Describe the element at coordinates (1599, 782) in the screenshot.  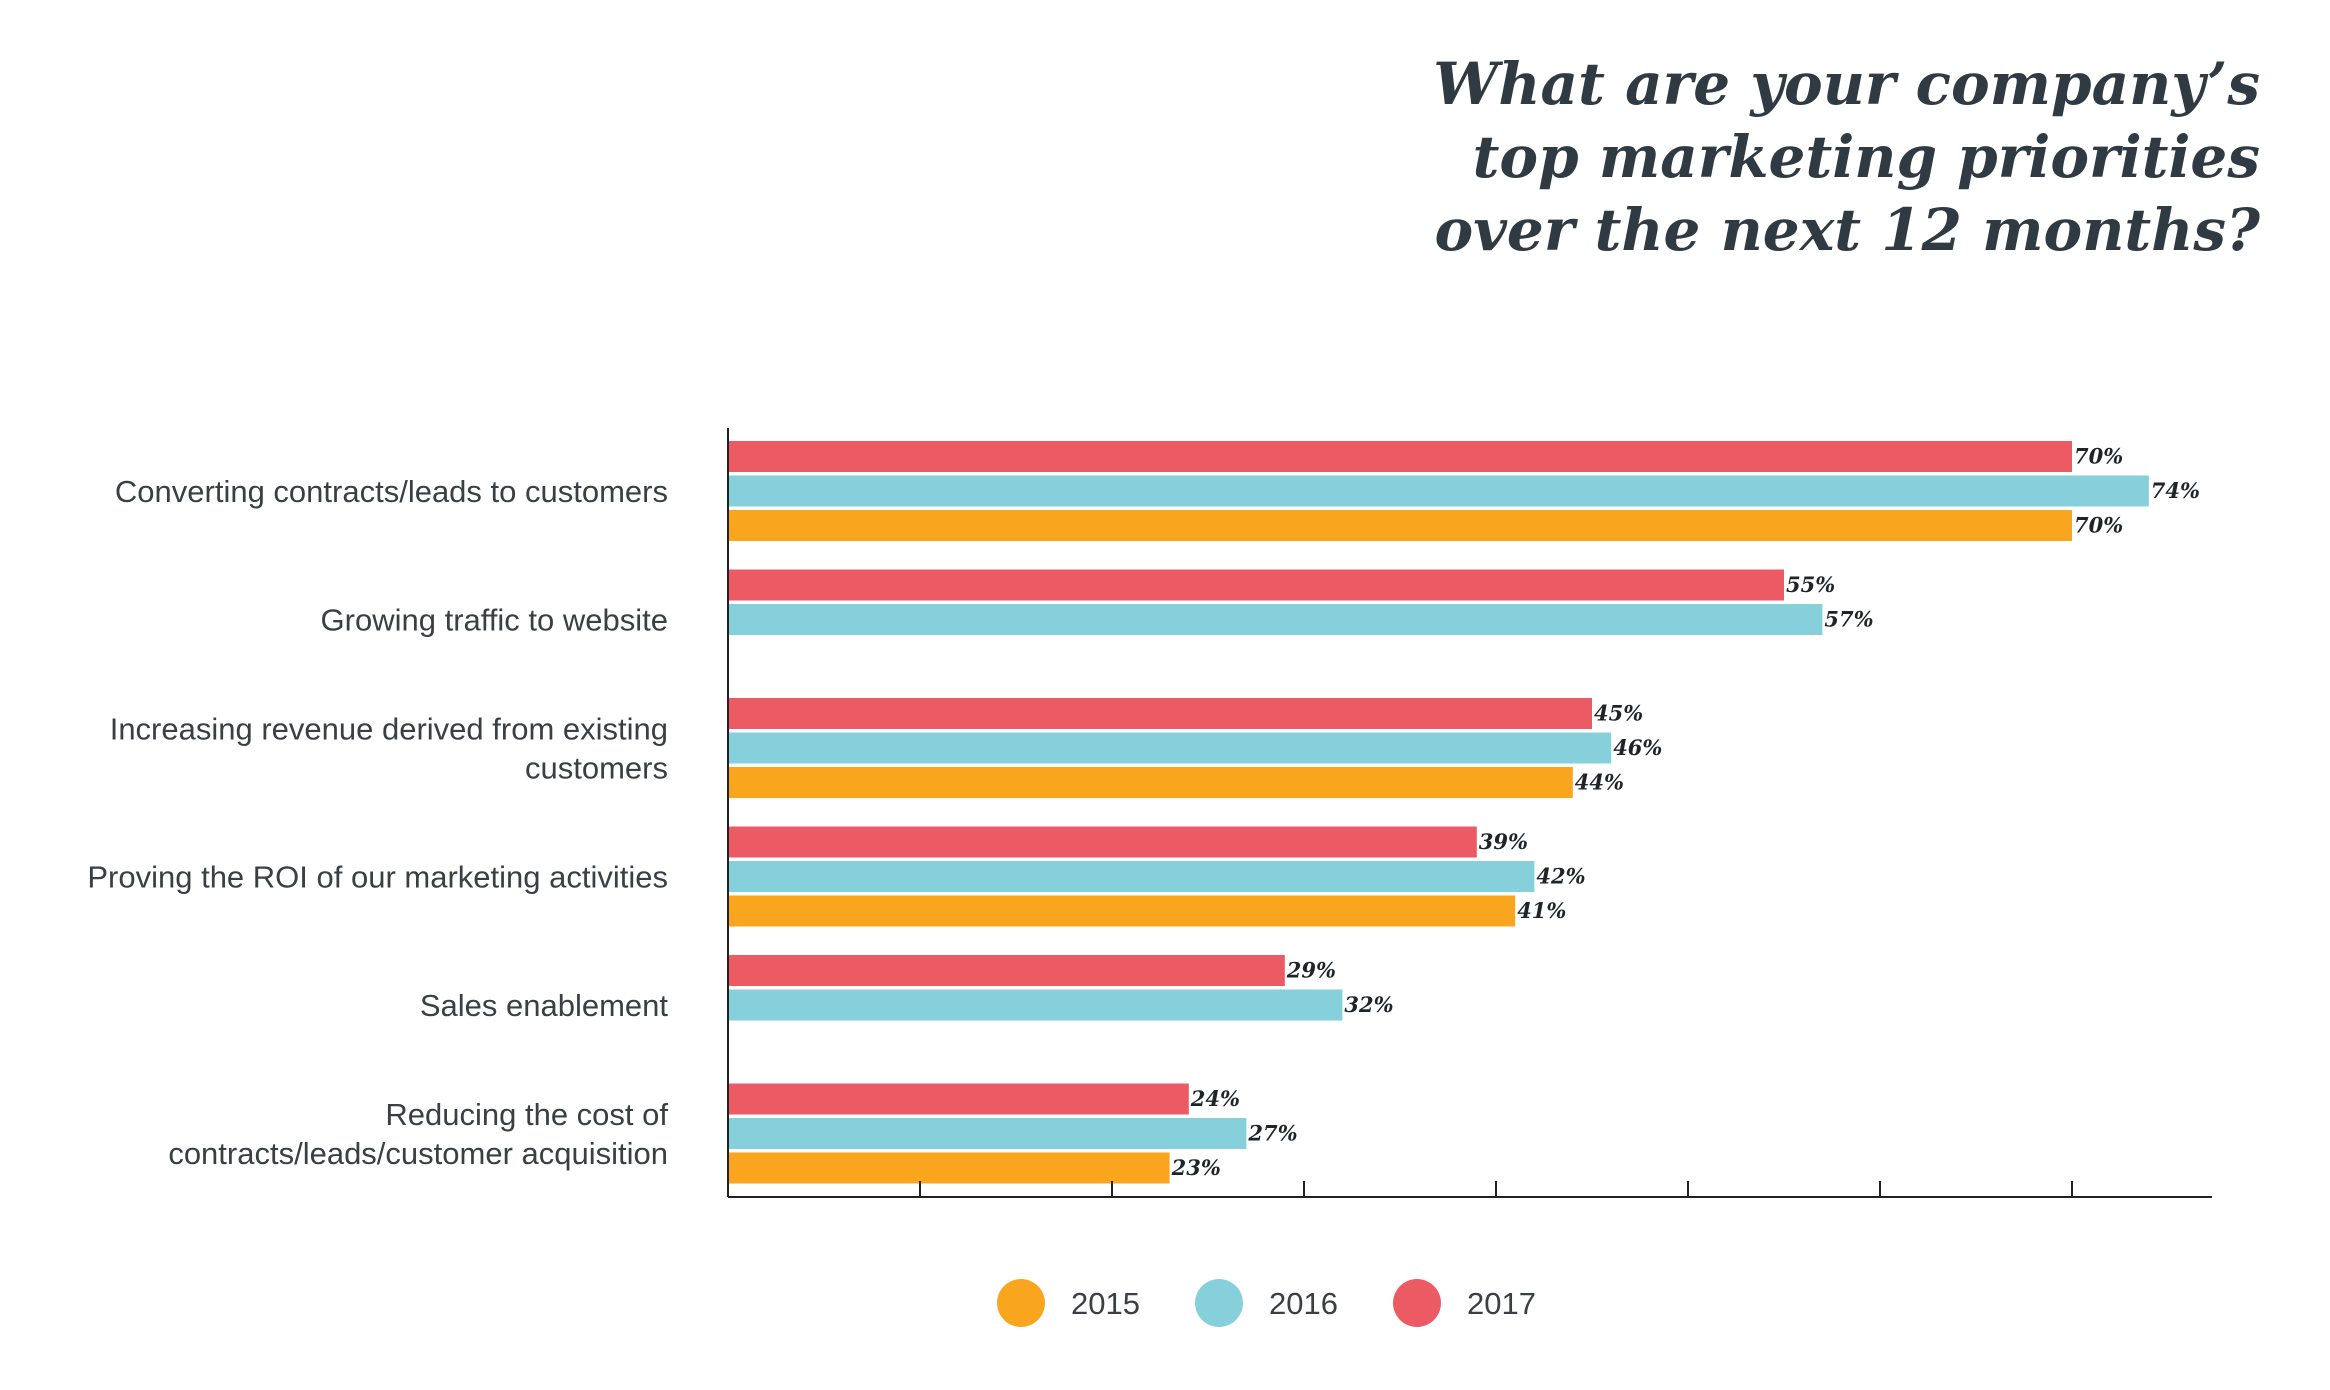
I see `value-label-2015-2: 44%` at that location.